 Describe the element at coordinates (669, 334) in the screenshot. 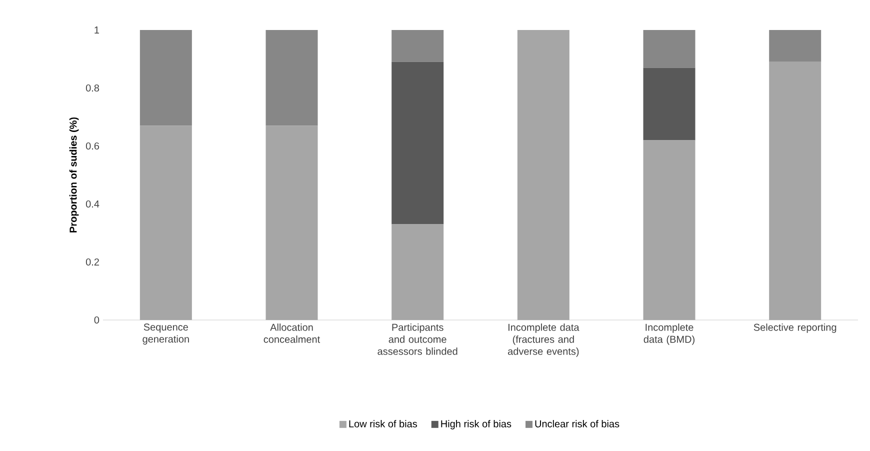

I see `x-tick-label: Incomplete data (BMD)` at that location.